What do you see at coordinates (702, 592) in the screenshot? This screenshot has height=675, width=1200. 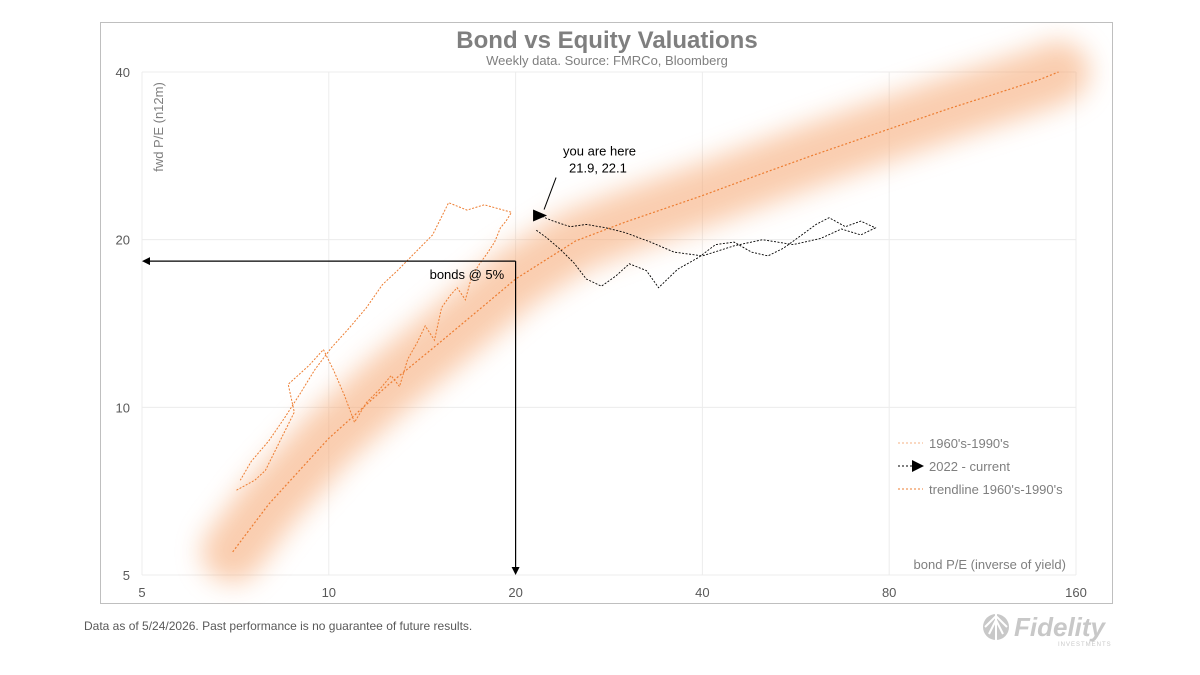 I see `x-tick-label: 40` at bounding box center [702, 592].